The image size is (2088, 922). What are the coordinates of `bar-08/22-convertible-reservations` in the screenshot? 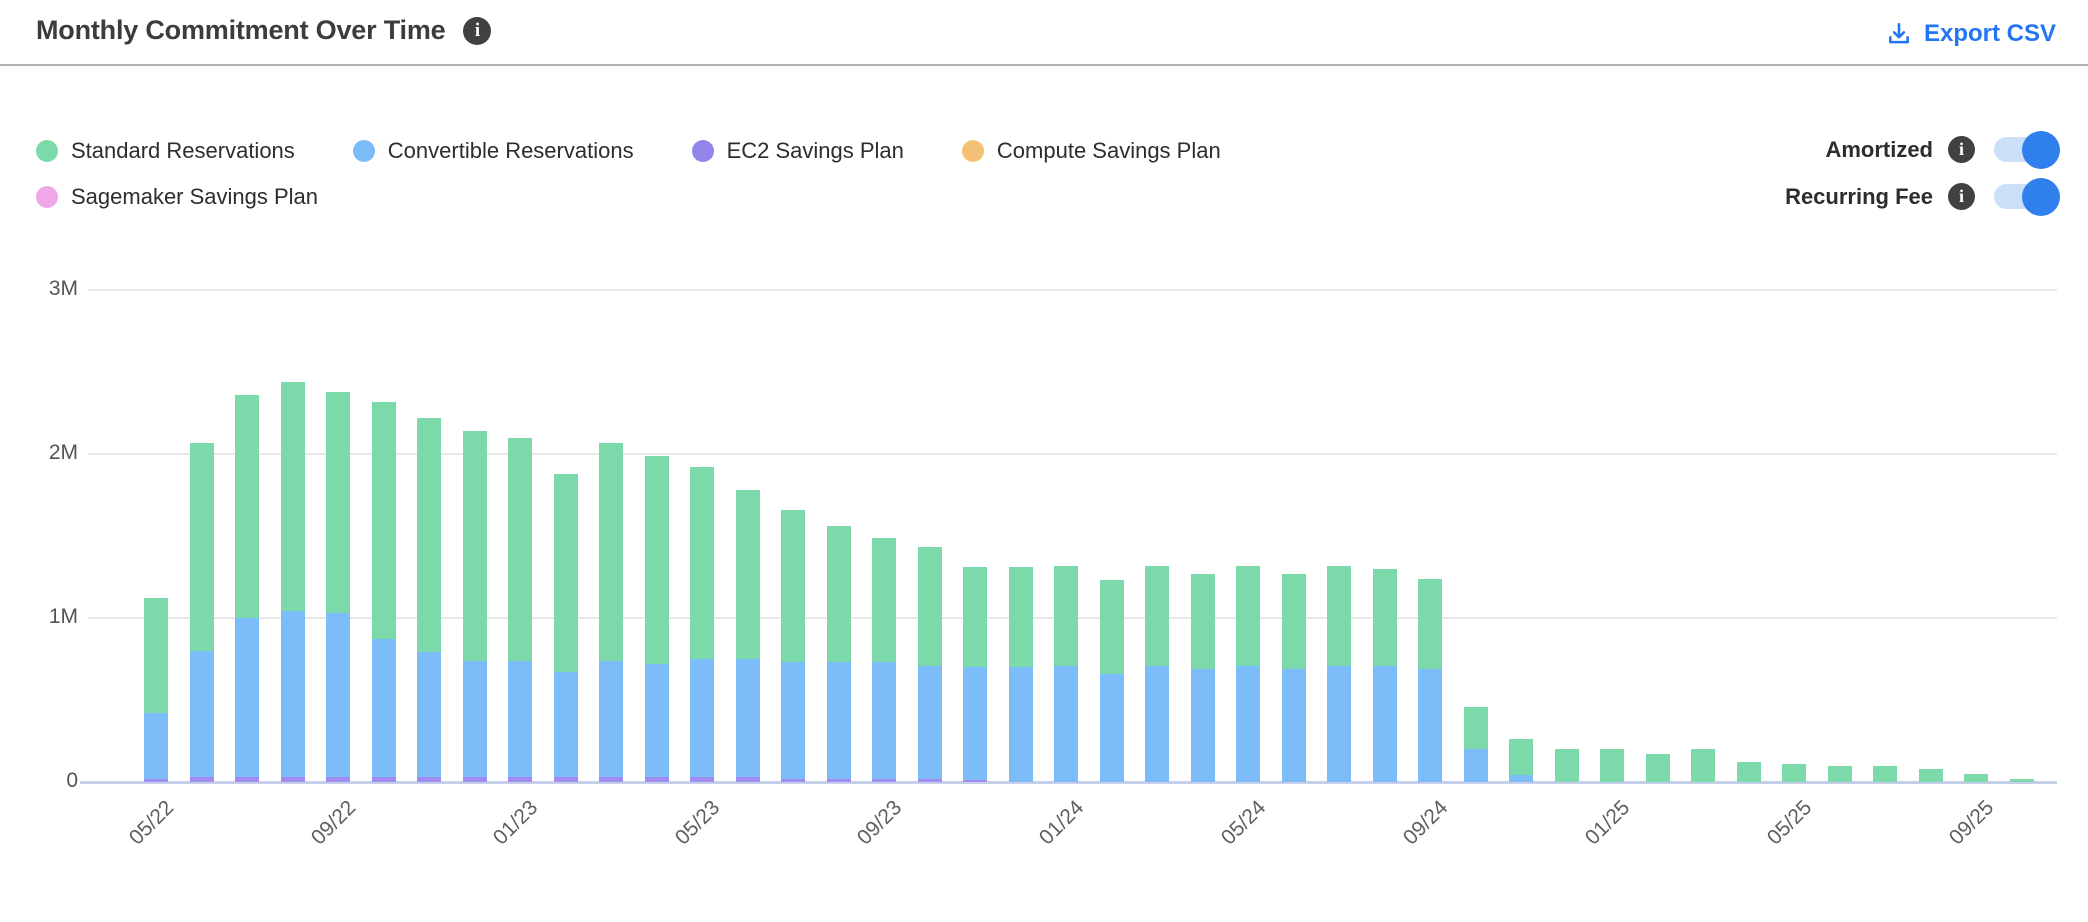 It's located at (292, 694).